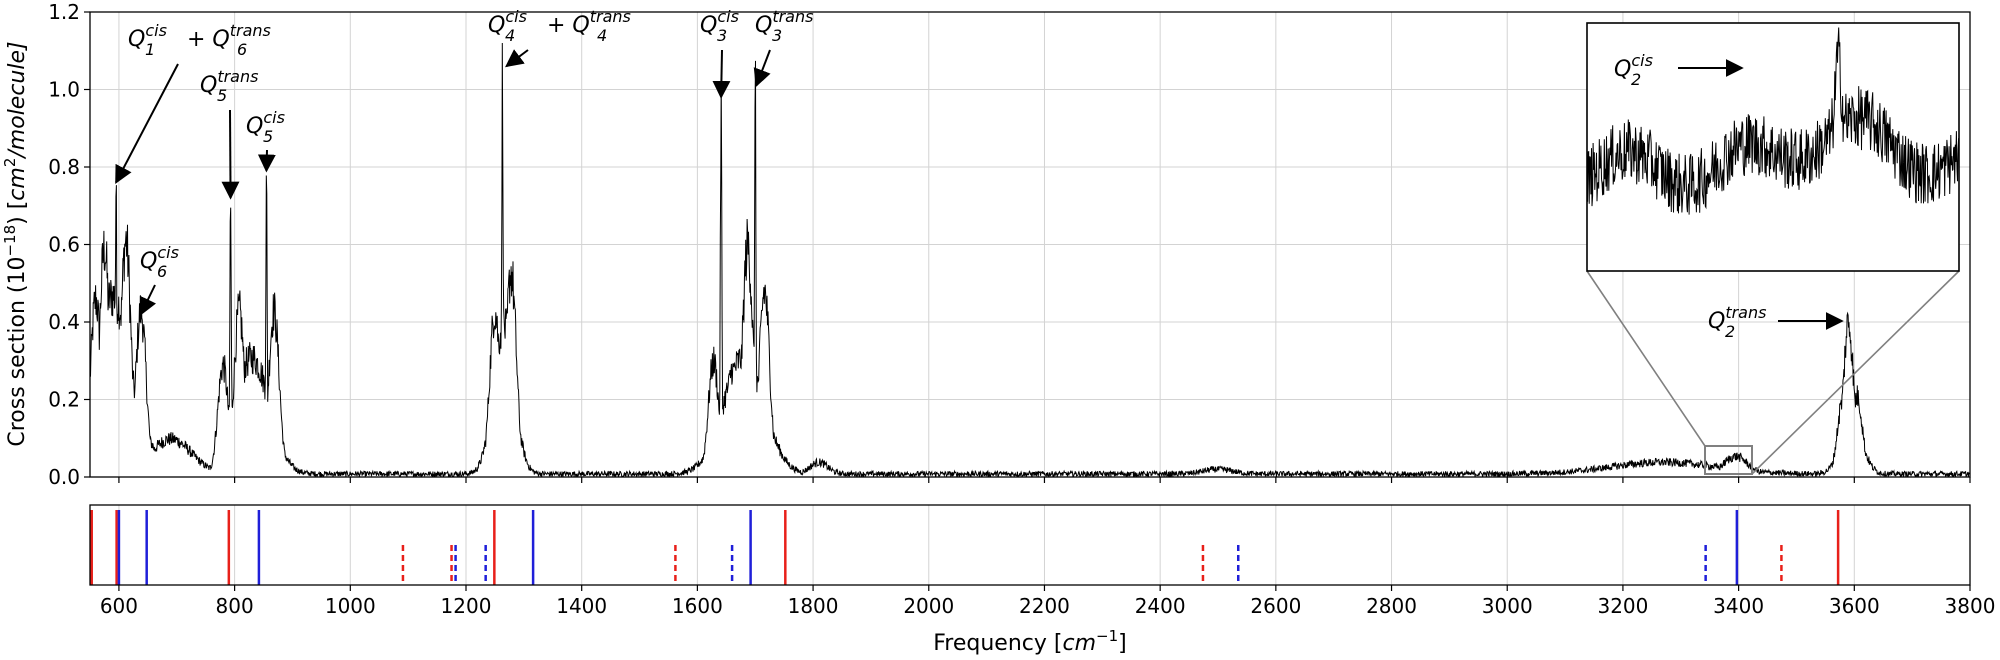 The image size is (2000, 660). Describe the element at coordinates (784, 26) in the screenshot. I see `annotation-label: Qtrans 3` at that location.